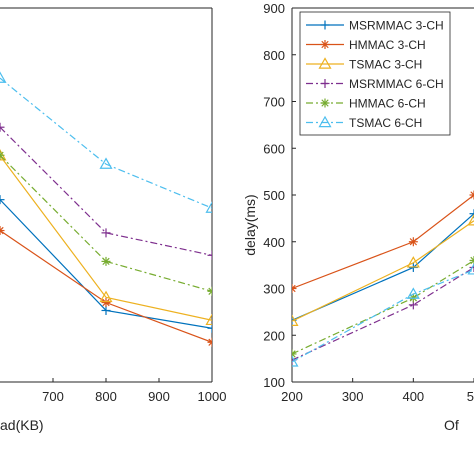 Image resolution: width=474 pixels, height=474 pixels. I want to click on x-tick-label: 800, so click(106, 396).